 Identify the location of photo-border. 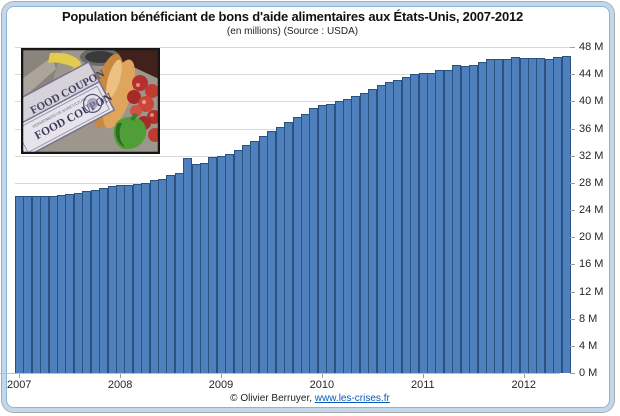
(90, 101).